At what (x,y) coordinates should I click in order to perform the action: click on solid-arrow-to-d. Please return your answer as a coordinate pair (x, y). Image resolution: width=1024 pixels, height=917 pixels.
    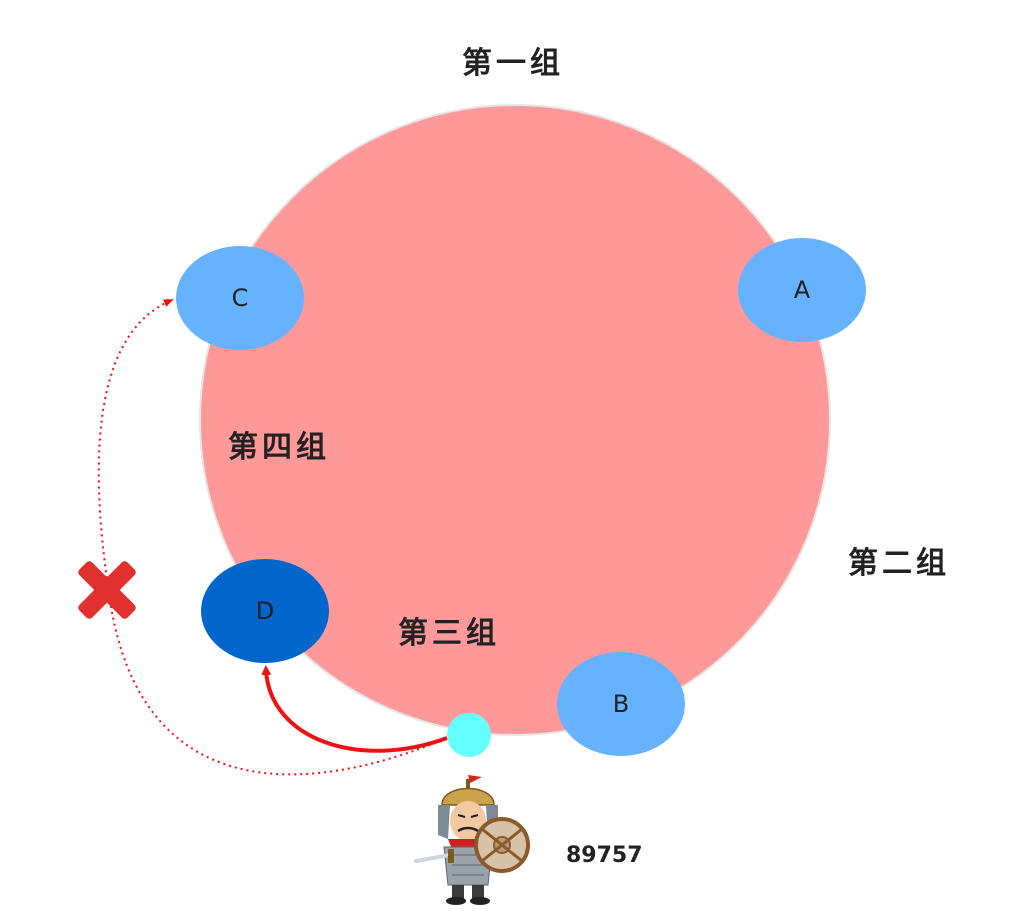
    Looking at the image, I should click on (354, 709).